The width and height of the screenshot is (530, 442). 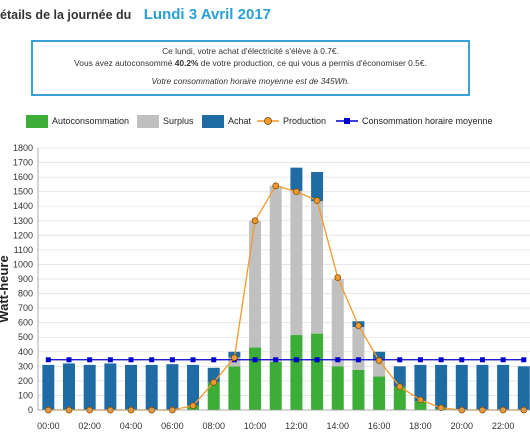 I want to click on y-tick-label: 1700, so click(x=23, y=163).